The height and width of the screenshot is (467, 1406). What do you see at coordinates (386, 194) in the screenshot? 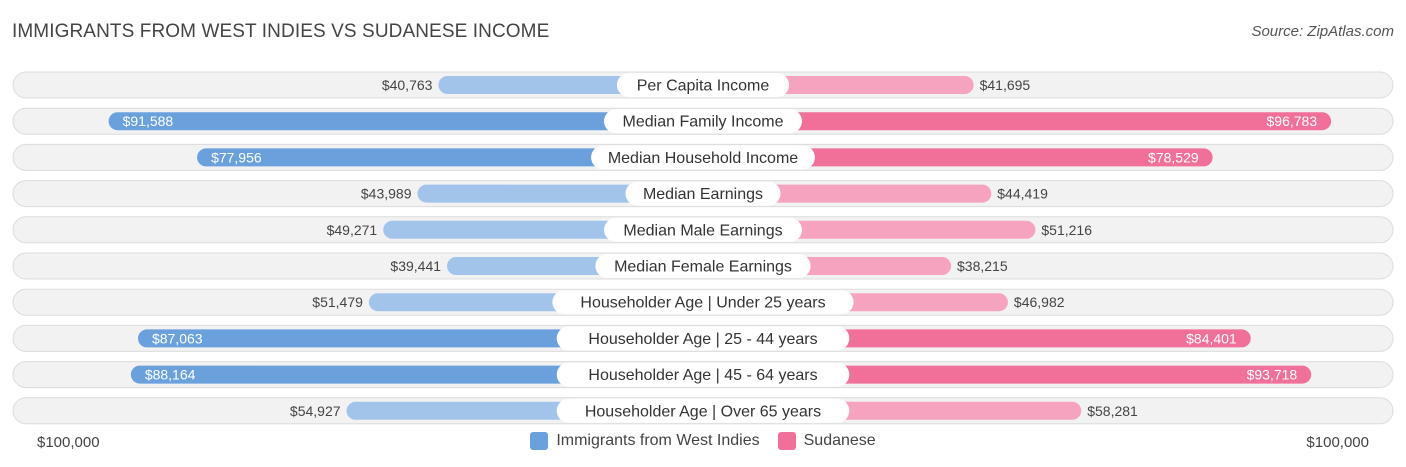
I see `value-west-indies-median-earnings: $43,989` at bounding box center [386, 194].